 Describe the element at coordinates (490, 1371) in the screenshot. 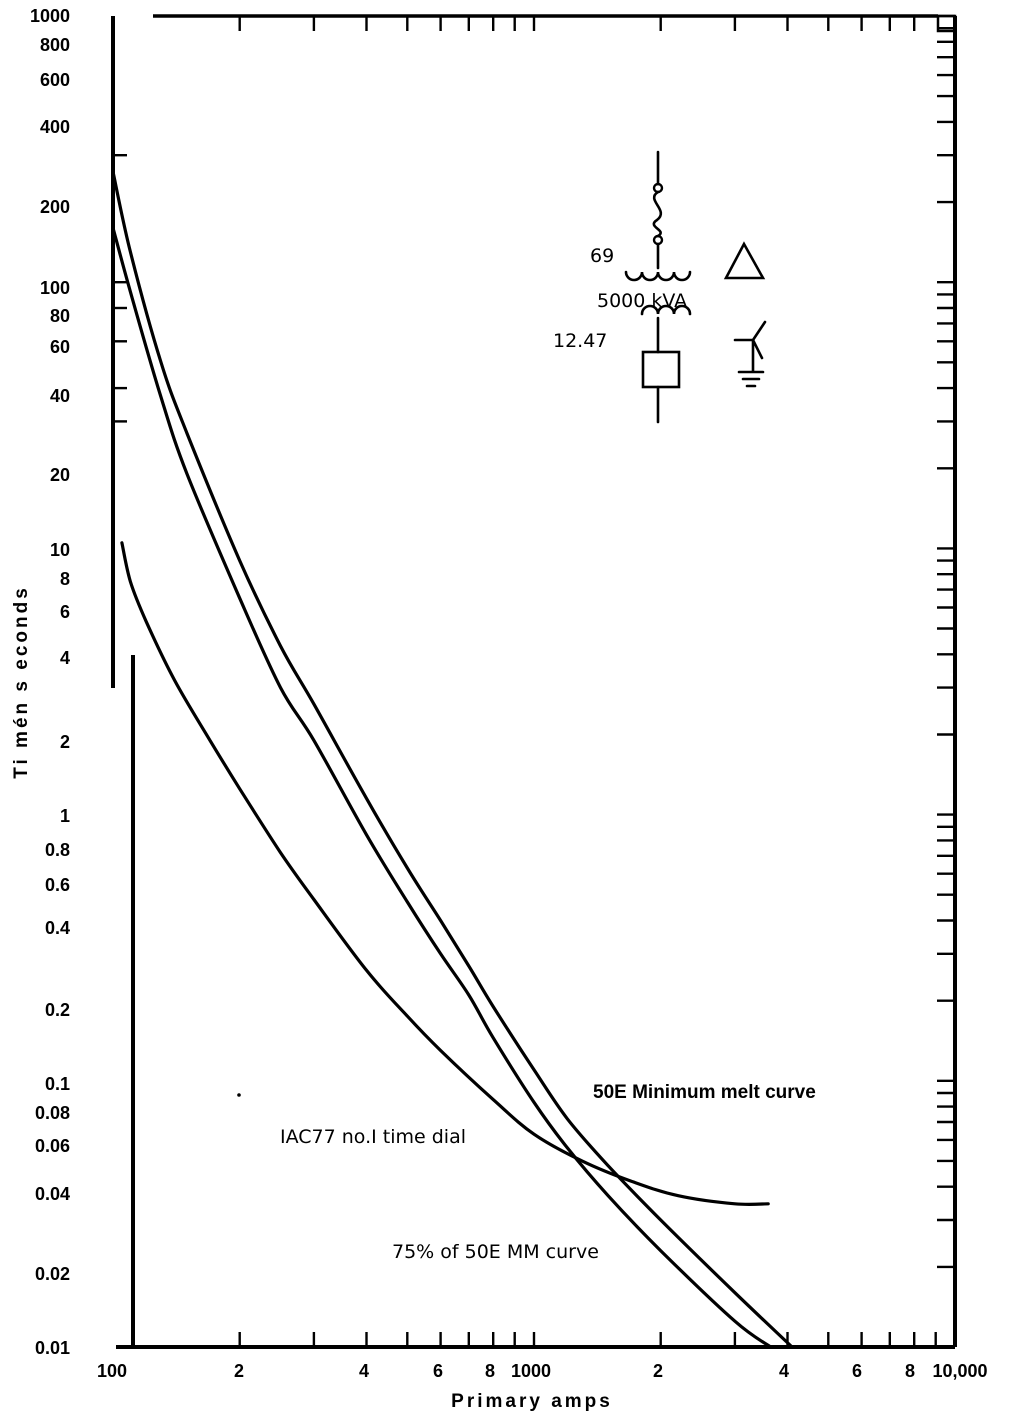

I see `x-tick-label-800: 8` at that location.